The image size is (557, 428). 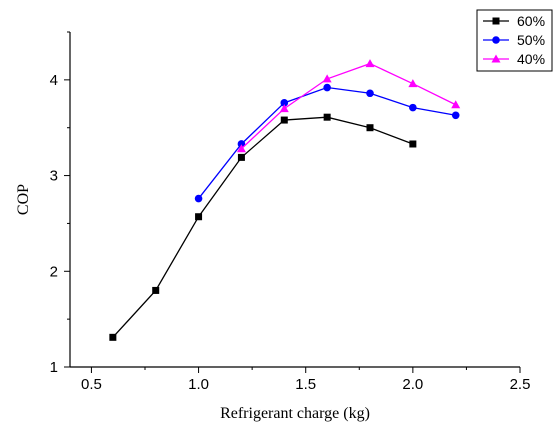 What do you see at coordinates (520, 384) in the screenshot?
I see `x-tick-label: 2.5` at bounding box center [520, 384].